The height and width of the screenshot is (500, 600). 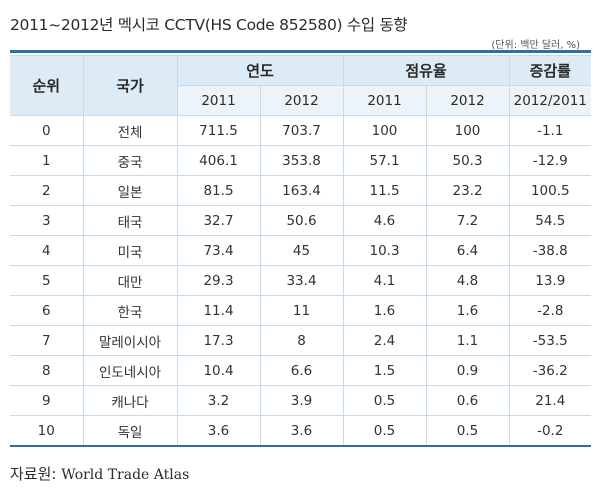 What do you see at coordinates (218, 340) in the screenshot?
I see `cell-value-2011: 17.3` at bounding box center [218, 340].